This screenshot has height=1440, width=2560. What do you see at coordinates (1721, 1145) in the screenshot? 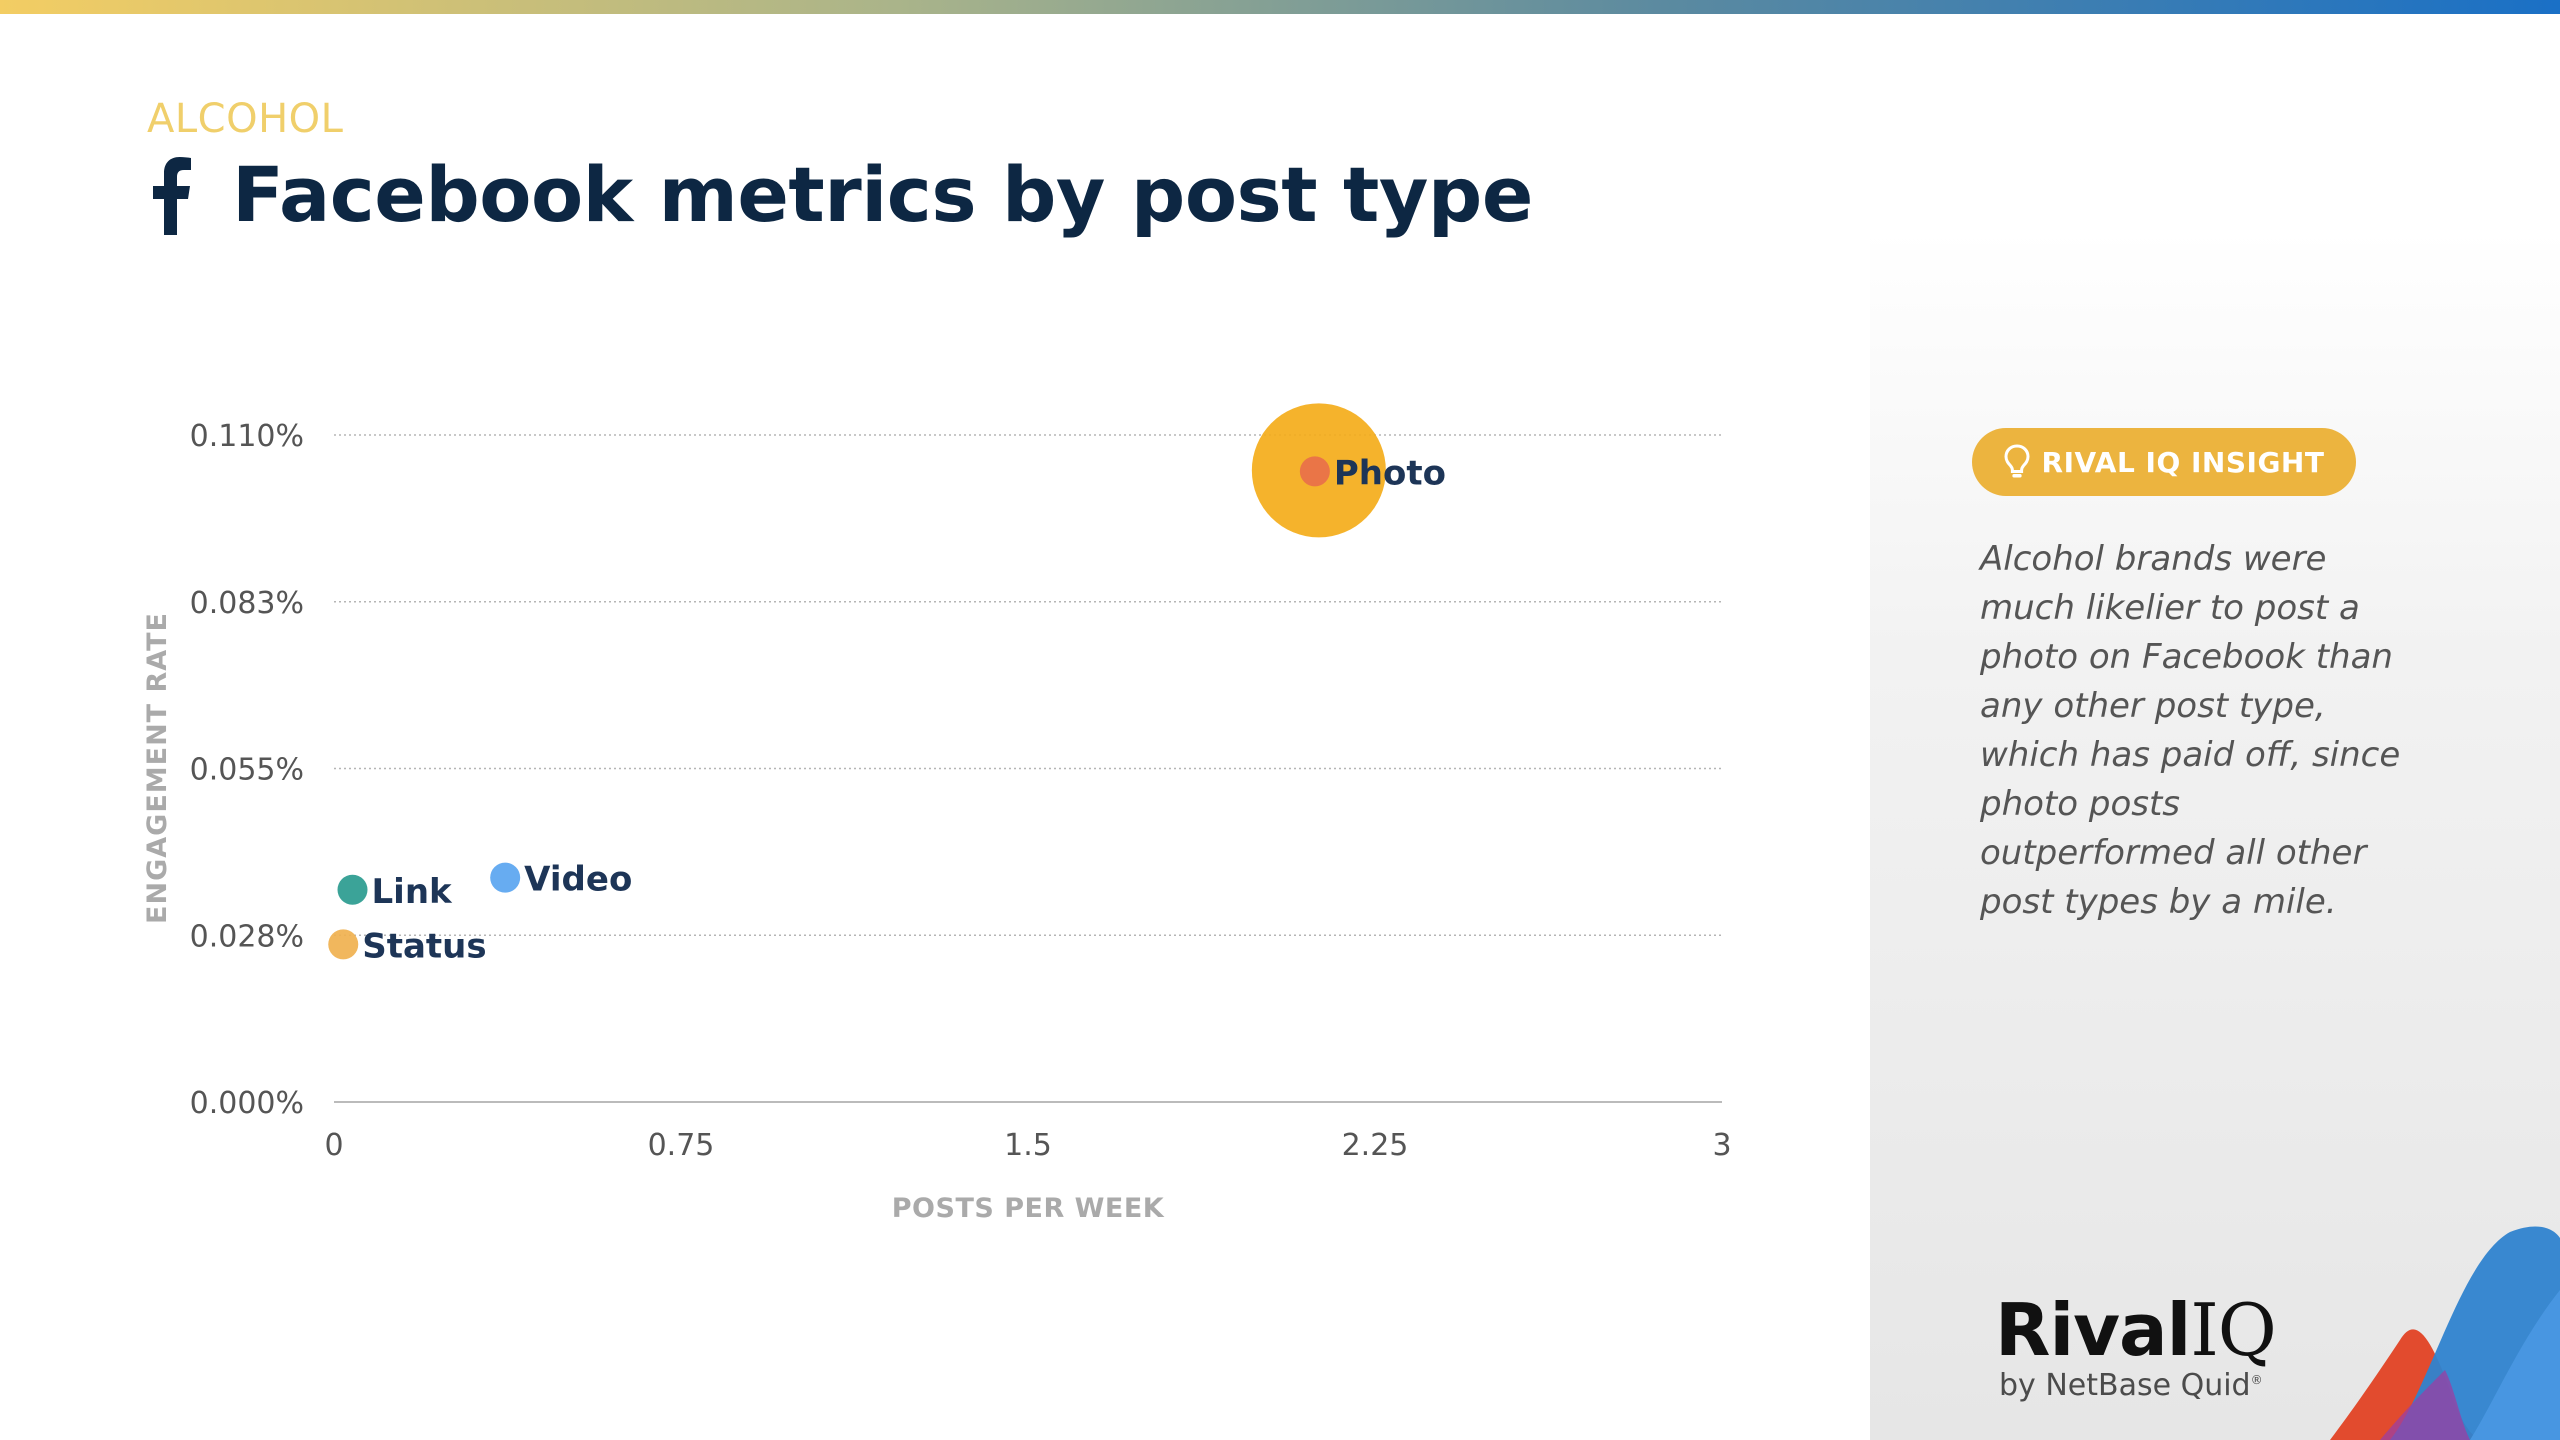
I see `x-tick-label: 3` at bounding box center [1721, 1145].